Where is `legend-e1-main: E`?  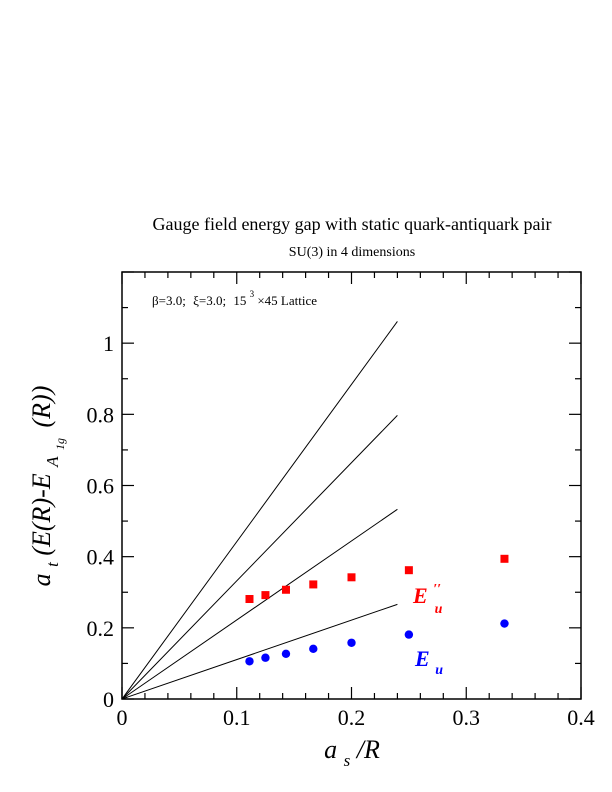 legend-e1-main: E is located at coordinates (422, 658).